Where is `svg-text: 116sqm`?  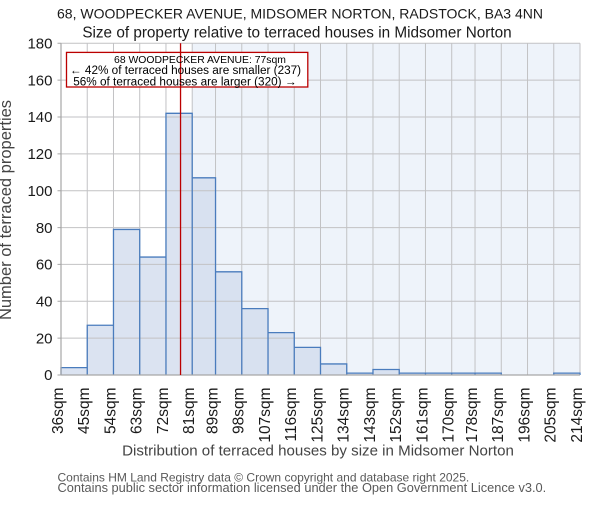
svg-text: 116sqm is located at coordinates (291, 415).